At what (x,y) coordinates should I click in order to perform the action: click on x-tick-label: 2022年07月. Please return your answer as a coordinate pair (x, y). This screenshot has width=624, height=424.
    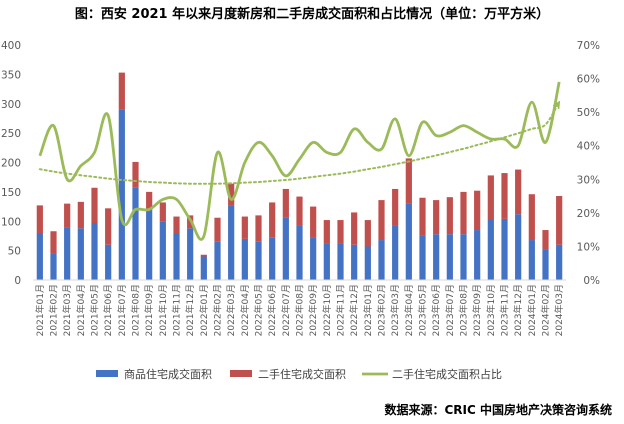
    Looking at the image, I should click on (286, 310).